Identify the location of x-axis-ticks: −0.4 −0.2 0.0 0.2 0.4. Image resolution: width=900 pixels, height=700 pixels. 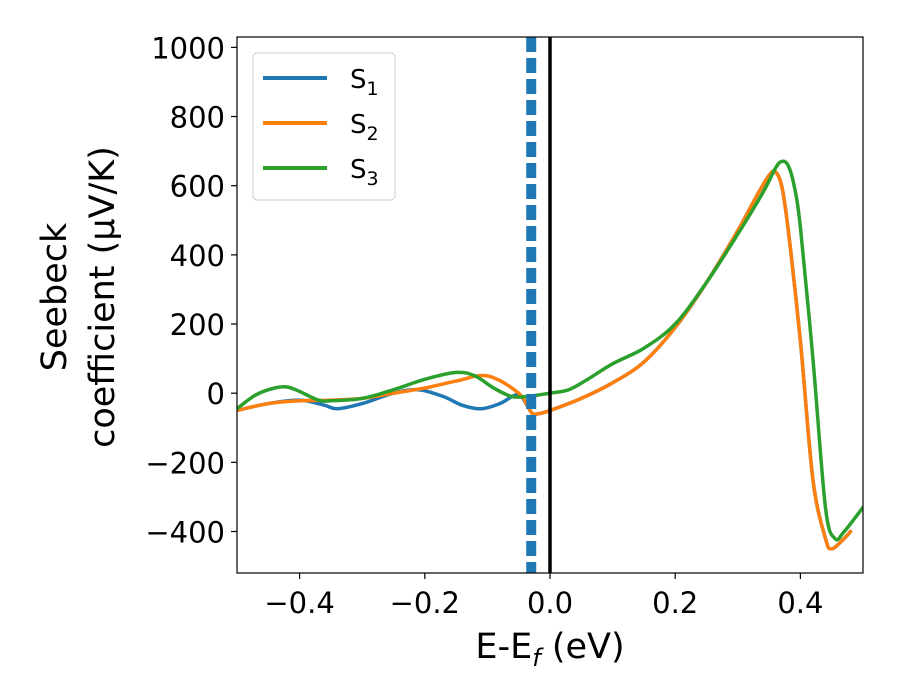
(543, 596).